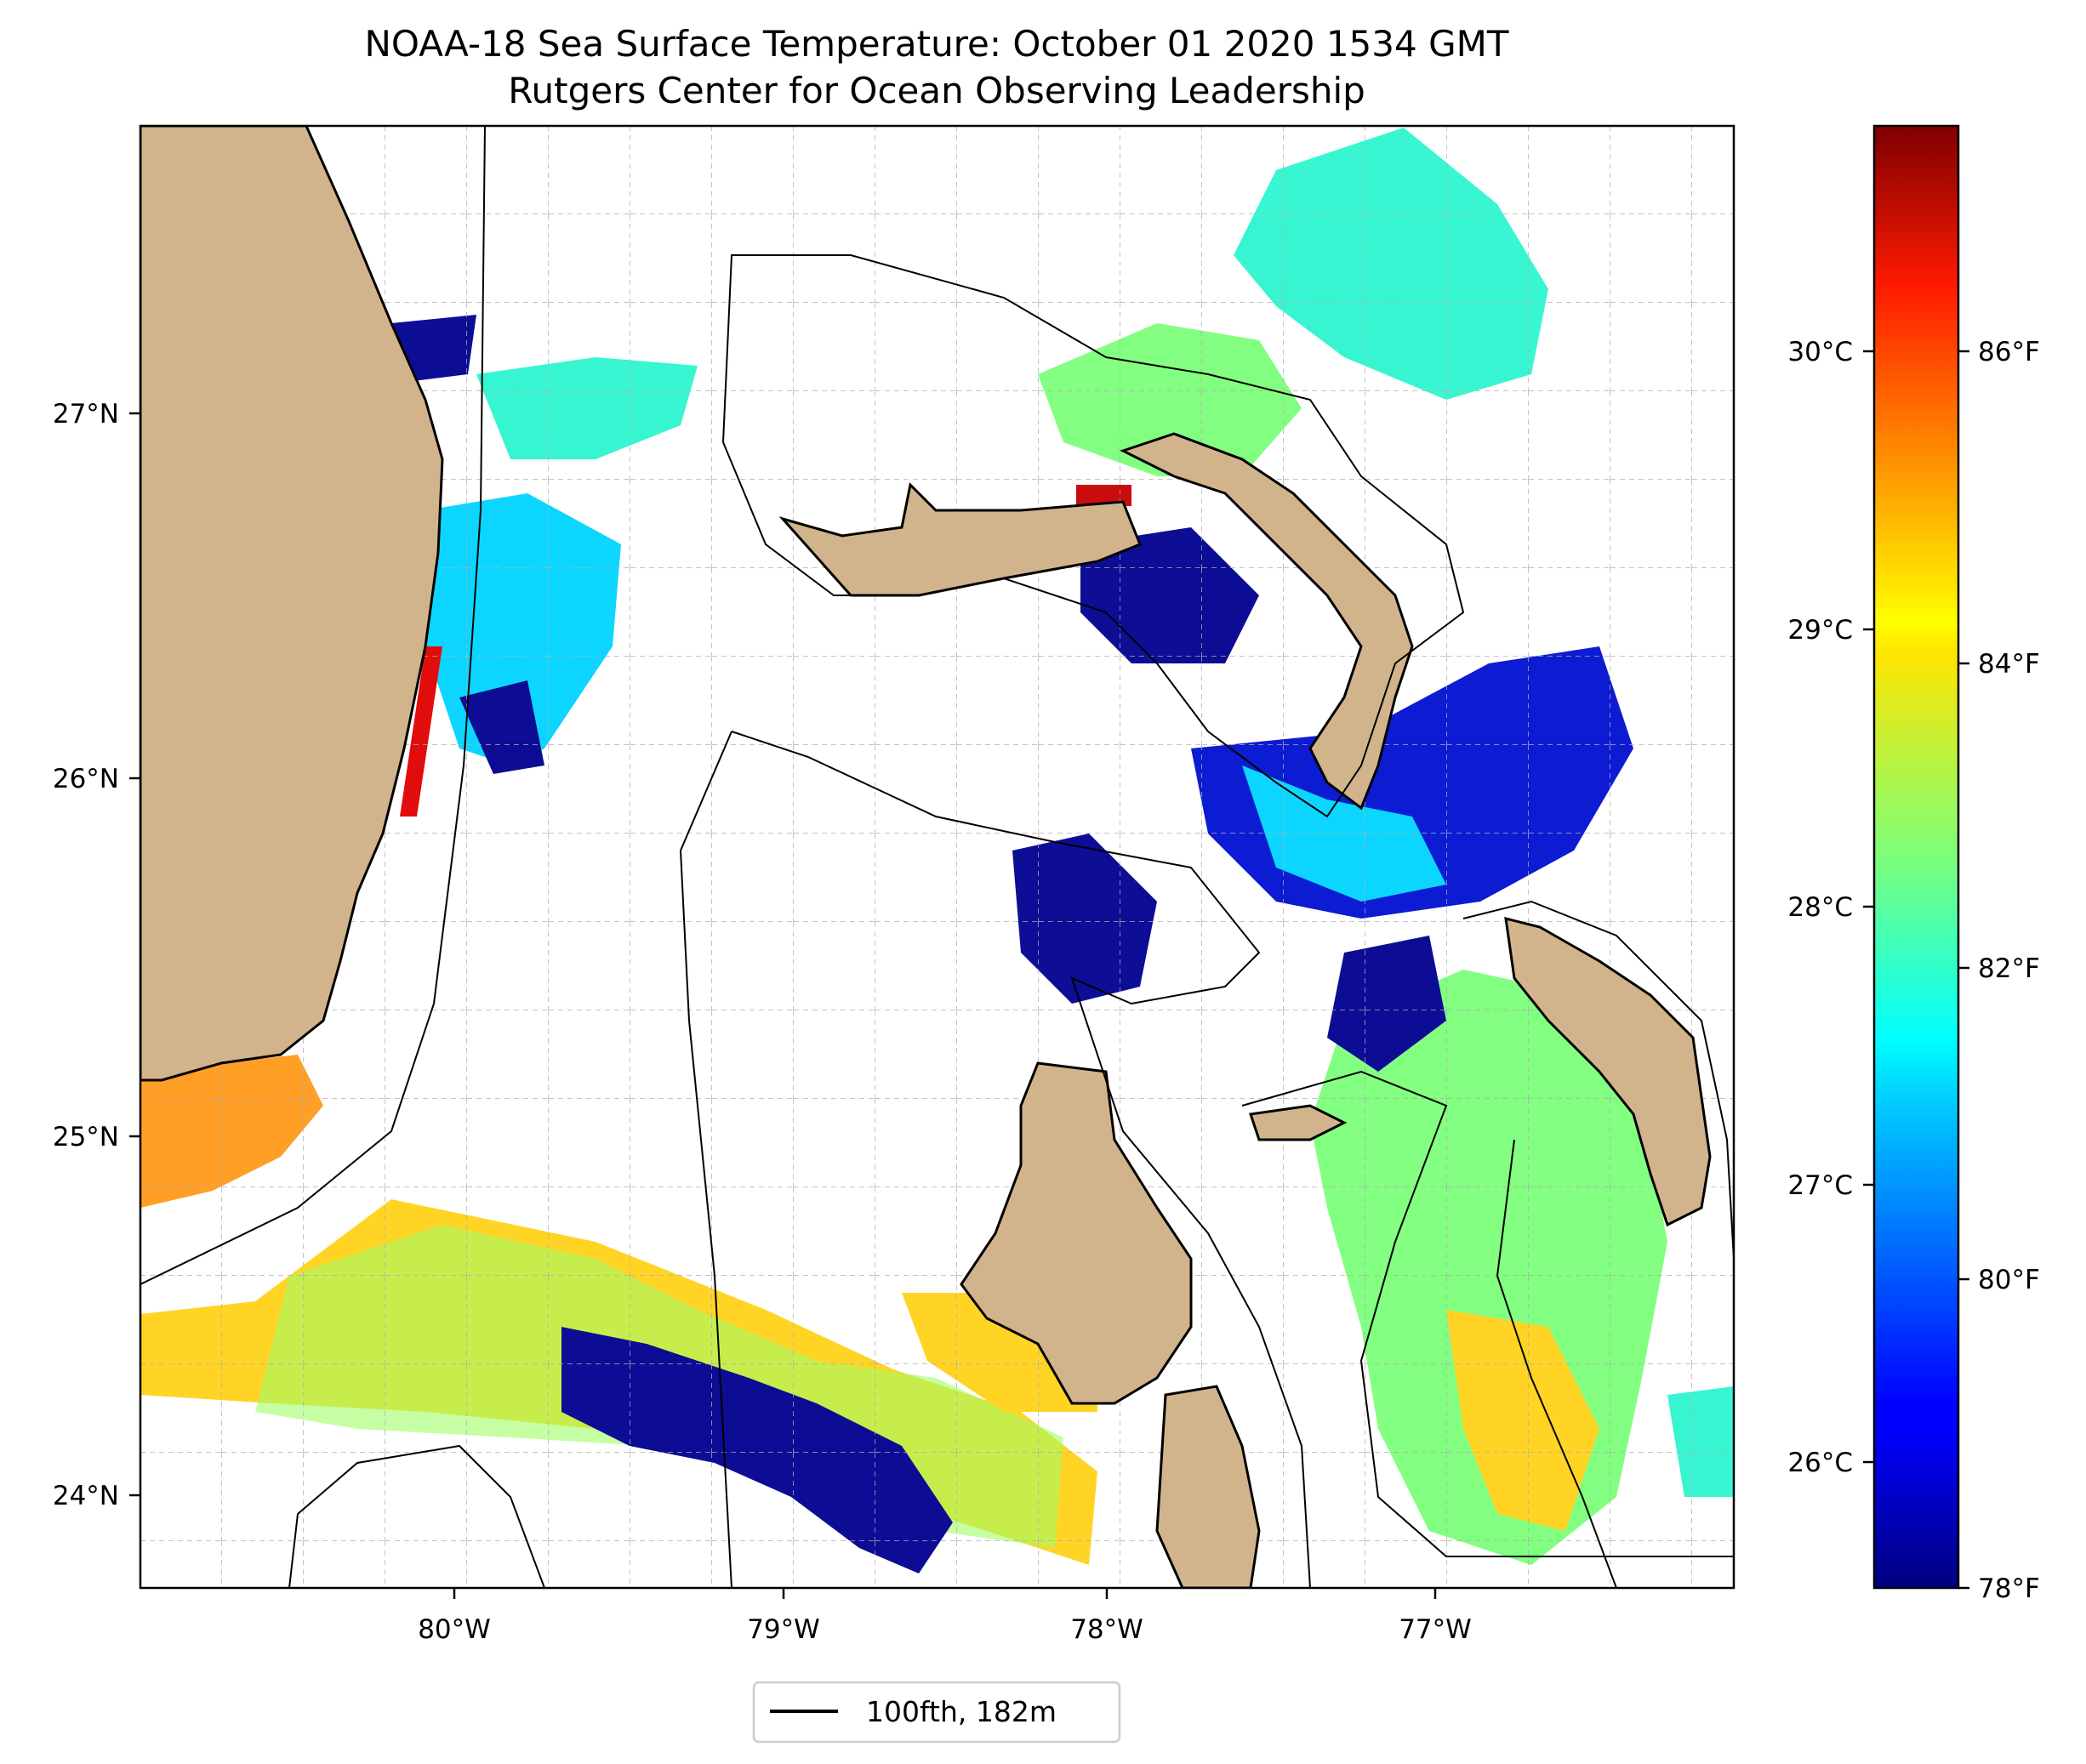 This screenshot has height=1764, width=2086. Describe the element at coordinates (1820, 352) in the screenshot. I see `celsius-tick-label: 30°C` at that location.